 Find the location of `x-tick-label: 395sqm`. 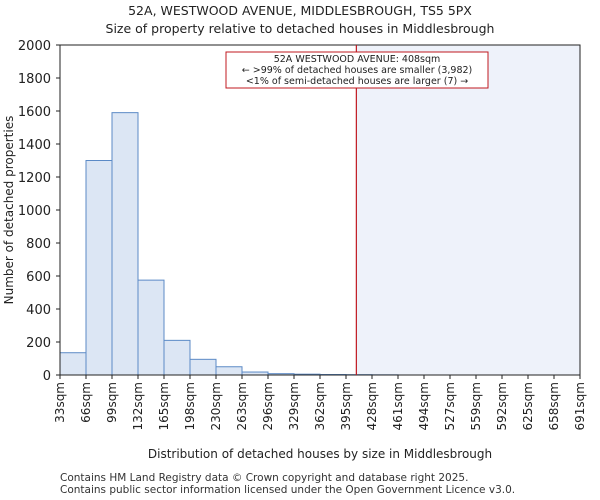

x-tick-label: 395sqm is located at coordinates (346, 406).